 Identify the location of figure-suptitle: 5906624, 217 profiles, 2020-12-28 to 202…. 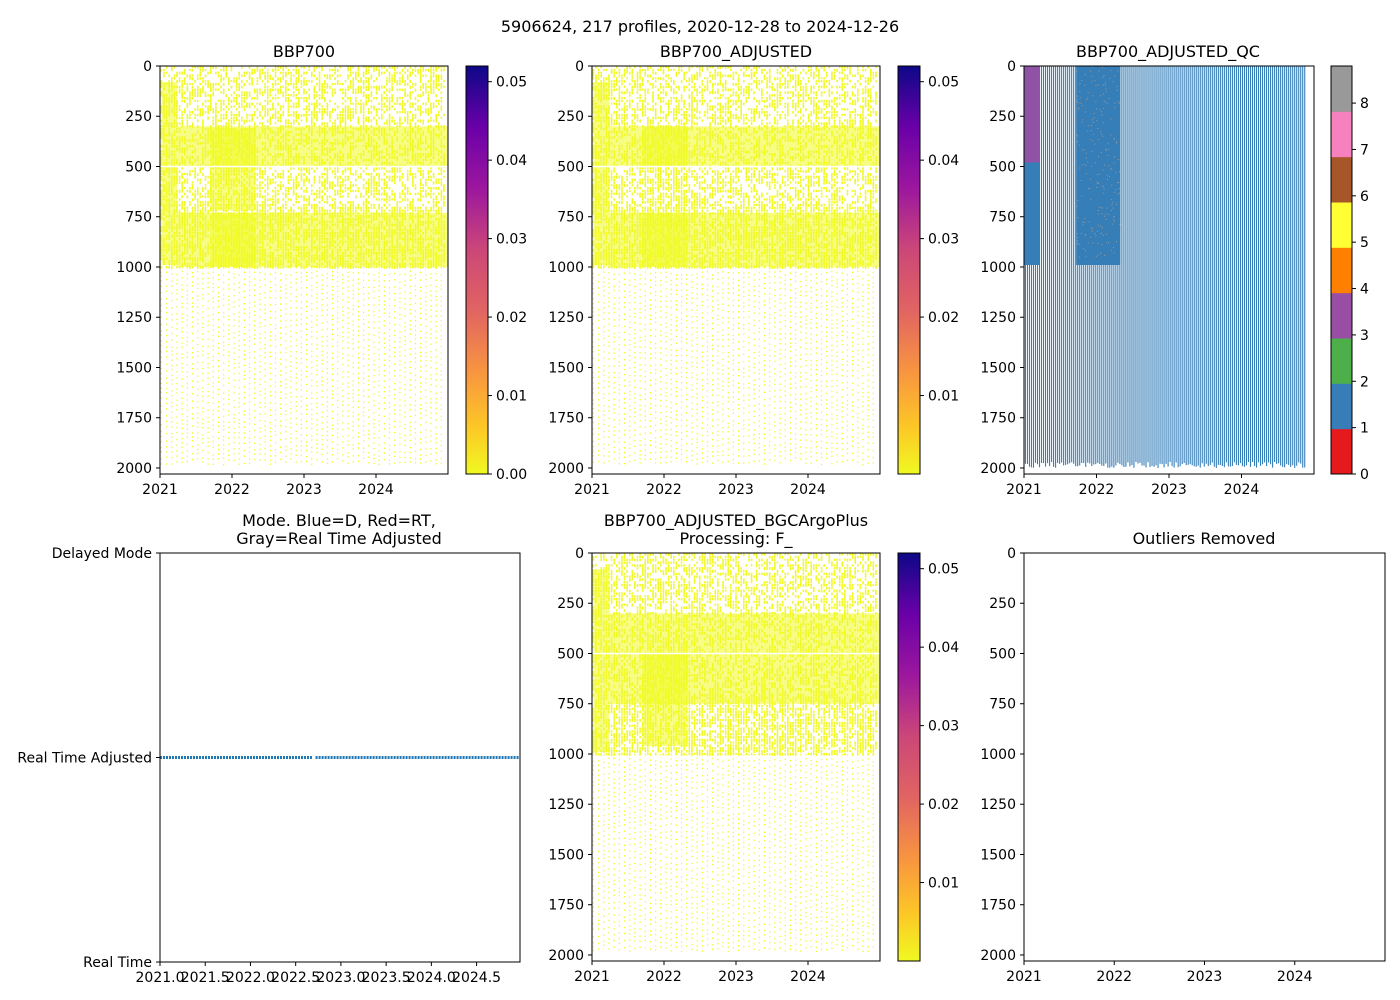
(700, 26).